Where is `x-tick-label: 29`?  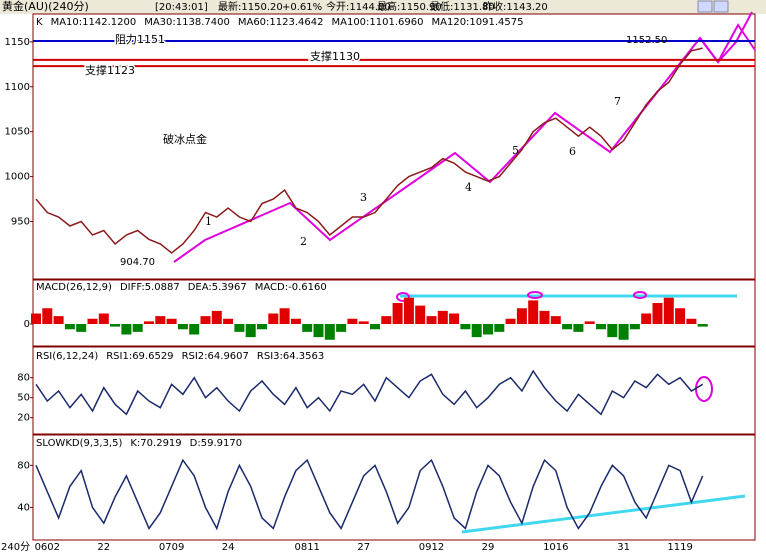 x-tick-label: 29 is located at coordinates (488, 547).